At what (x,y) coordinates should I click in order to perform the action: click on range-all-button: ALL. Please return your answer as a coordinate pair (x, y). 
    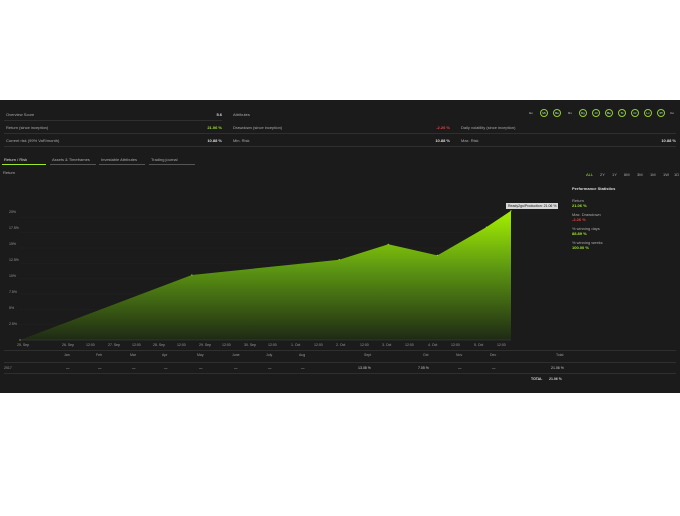
    Looking at the image, I should click on (590, 174).